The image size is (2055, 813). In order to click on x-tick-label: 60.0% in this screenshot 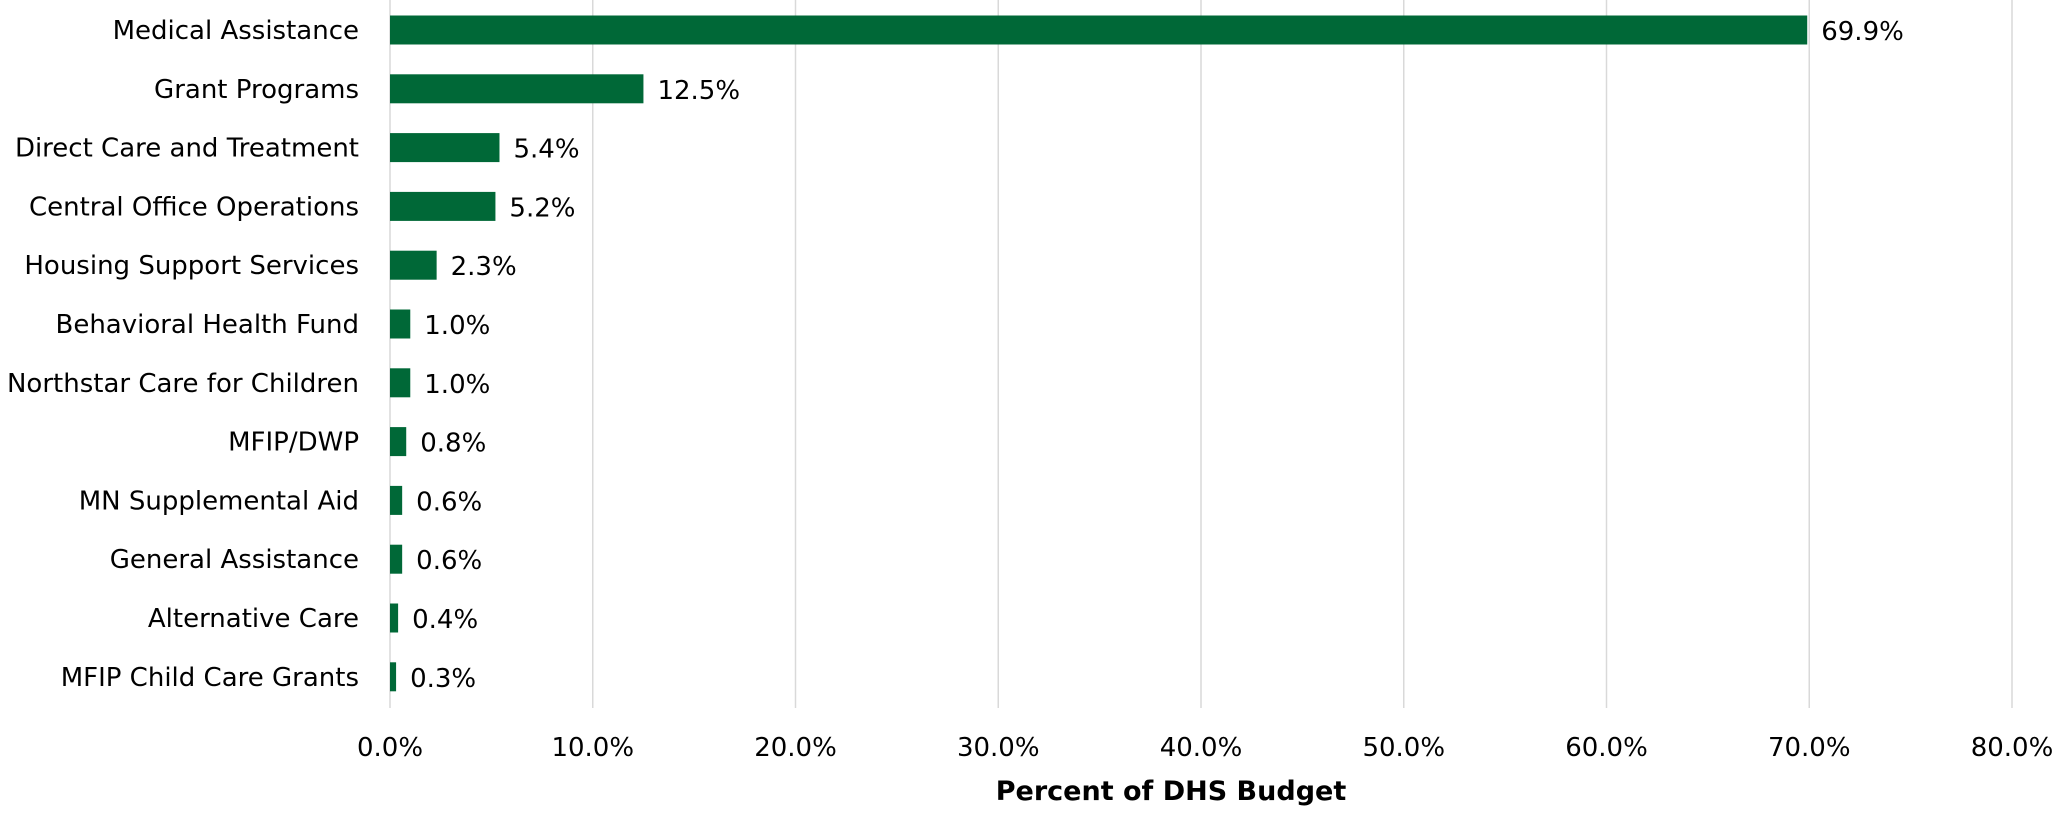, I will do `click(1606, 748)`.